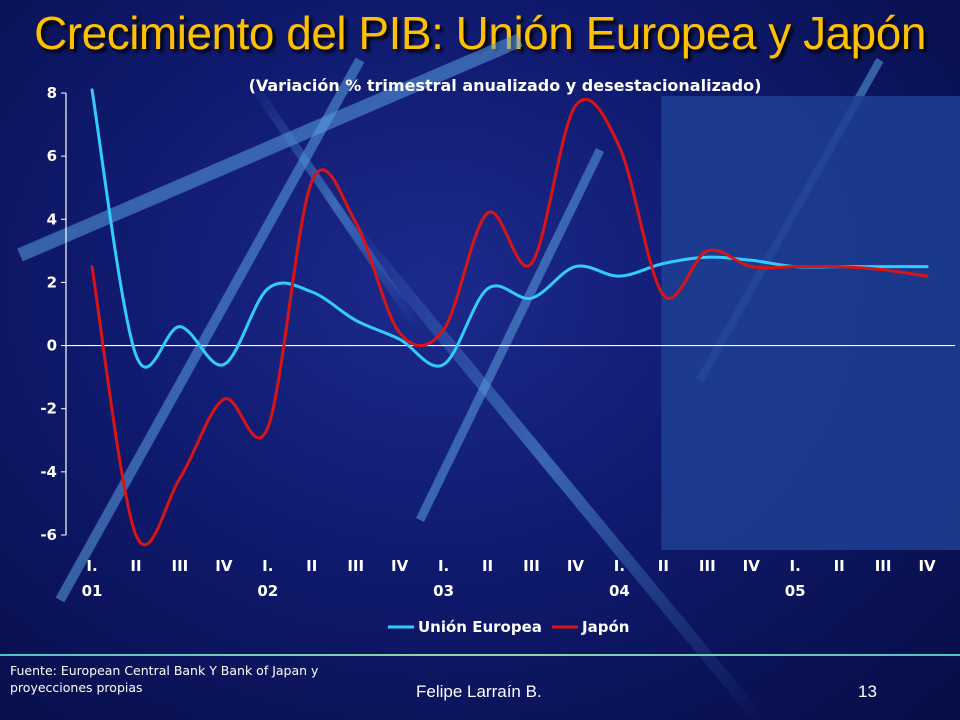 The image size is (960, 720). I want to click on y-tick-label: 8, so click(52, 93).